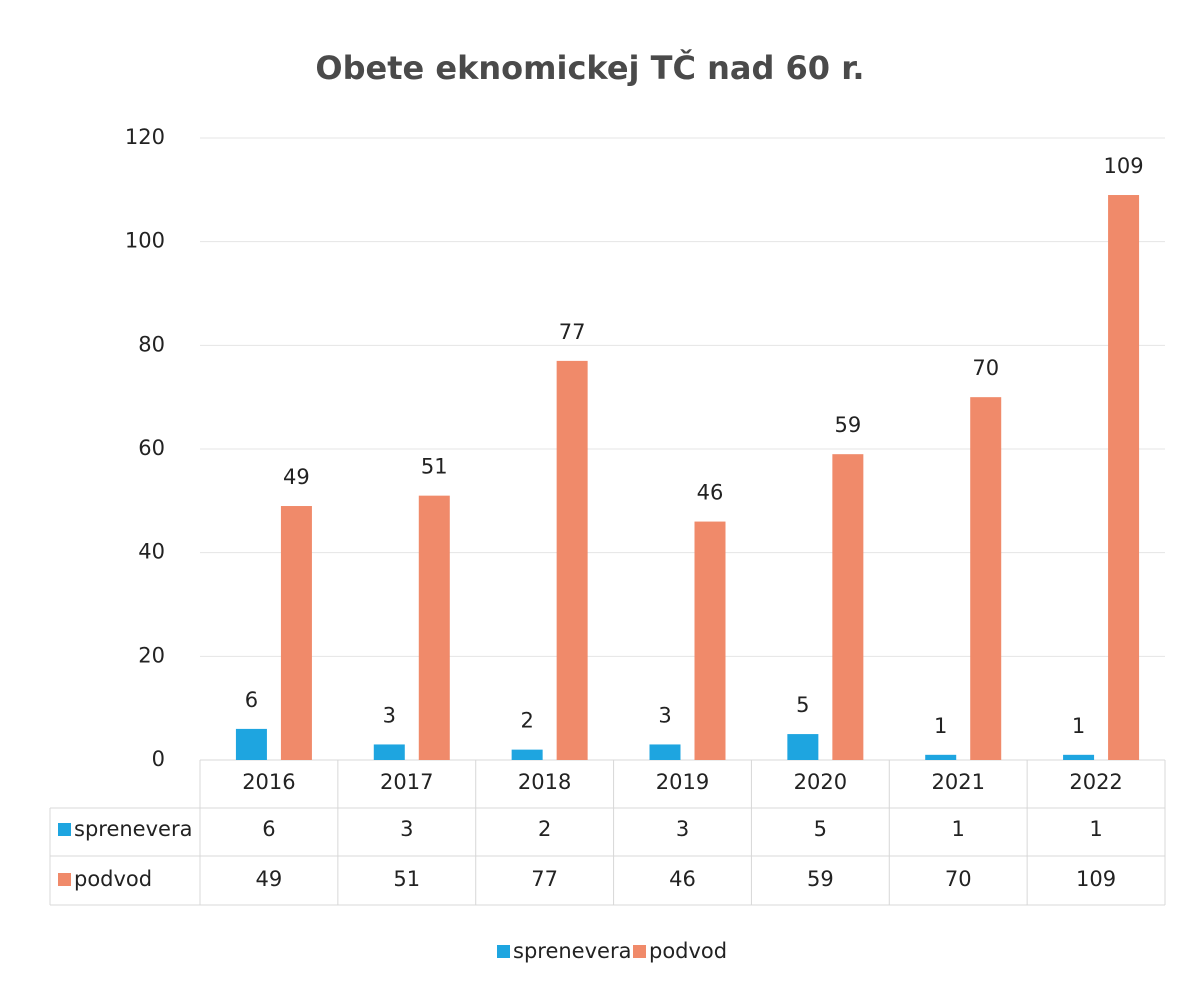 Image resolution: width=1189 pixels, height=997 pixels. What do you see at coordinates (133, 829) in the screenshot?
I see `table-row-header: sprenevera` at bounding box center [133, 829].